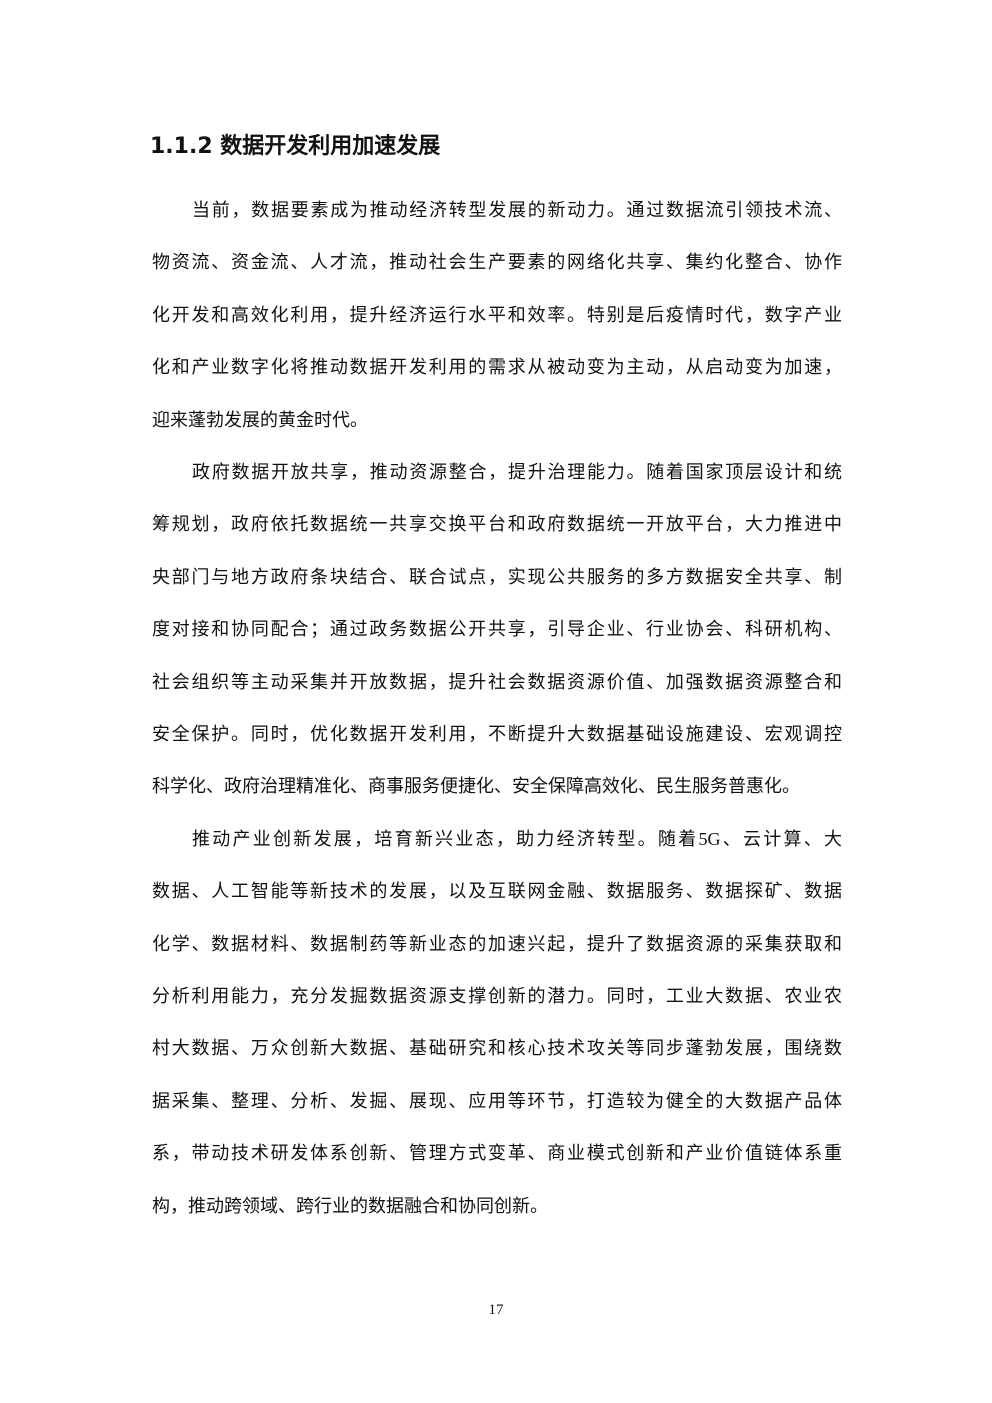  What do you see at coordinates (497, 681) in the screenshot?
I see `text-line: 社会组织等主动采集并开放数据，提升社会数据资源价值、加强数据资源整合和` at bounding box center [497, 681].